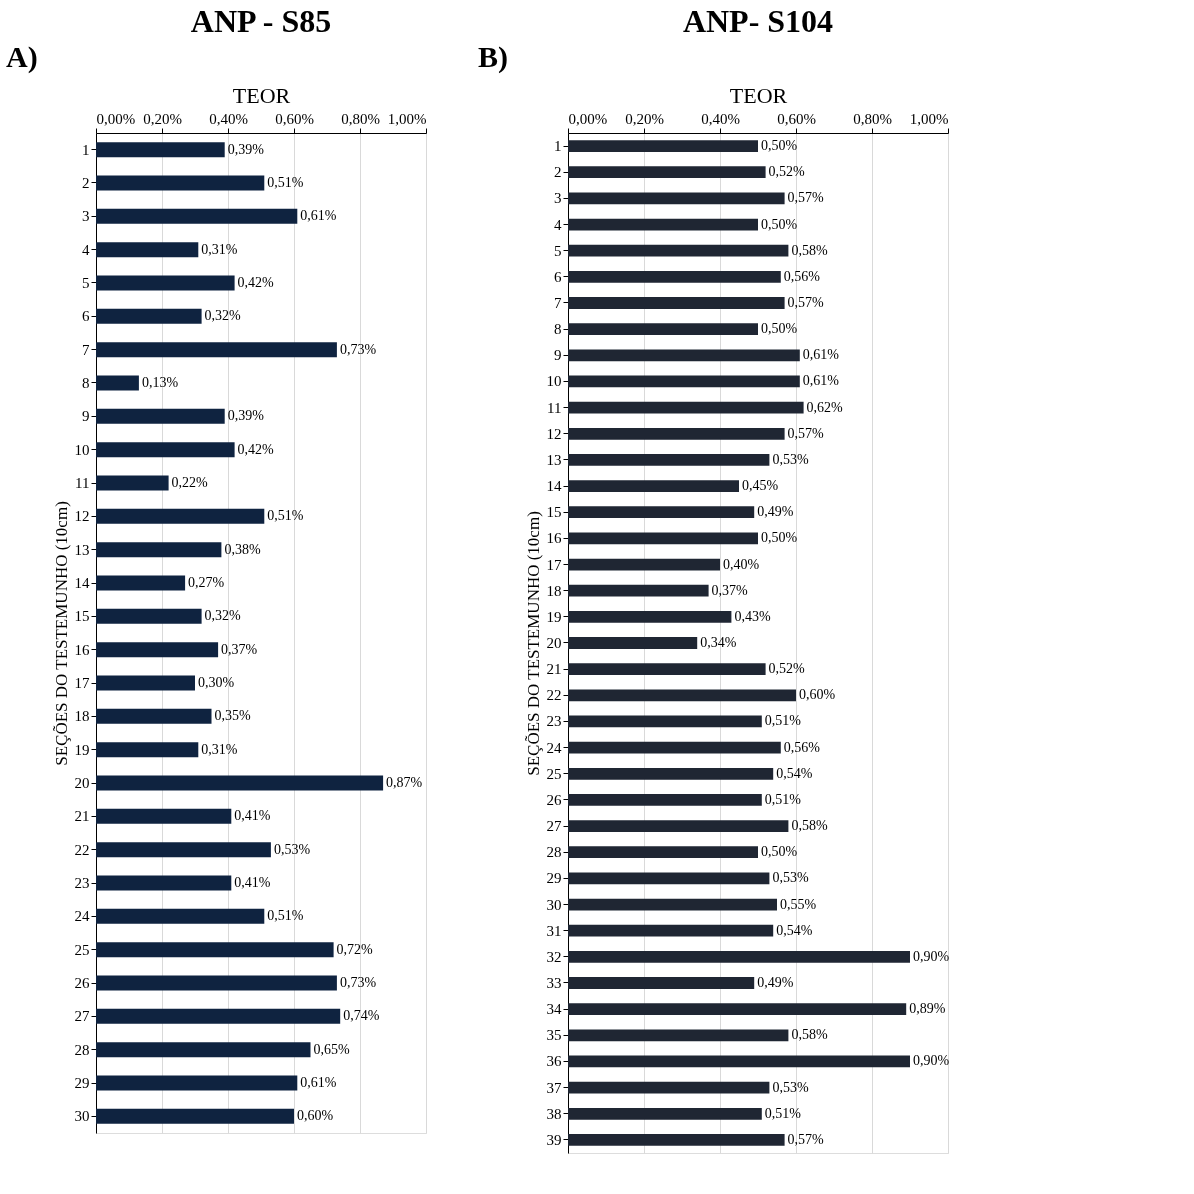  I want to click on y-tick-label: 4, so click(558, 224).